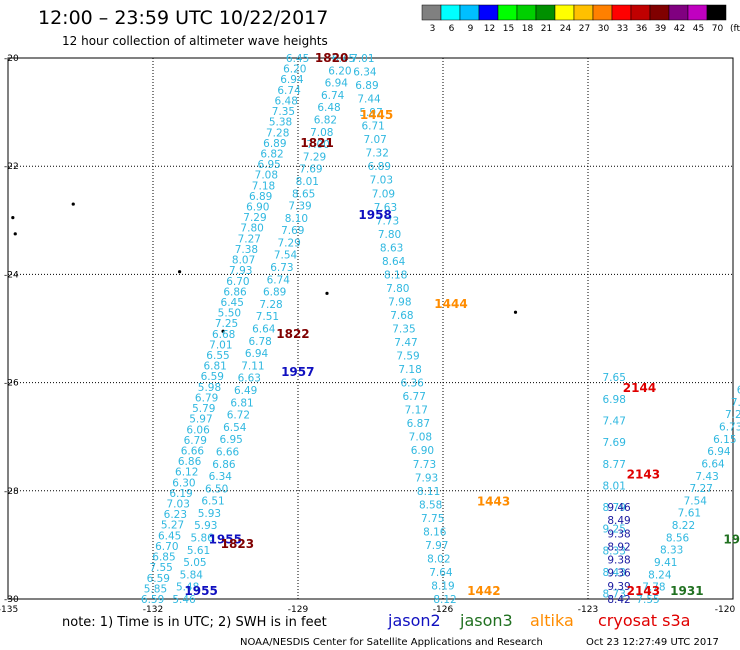  What do you see at coordinates (264, 267) in the screenshot?
I see `island-markers` at bounding box center [264, 267].